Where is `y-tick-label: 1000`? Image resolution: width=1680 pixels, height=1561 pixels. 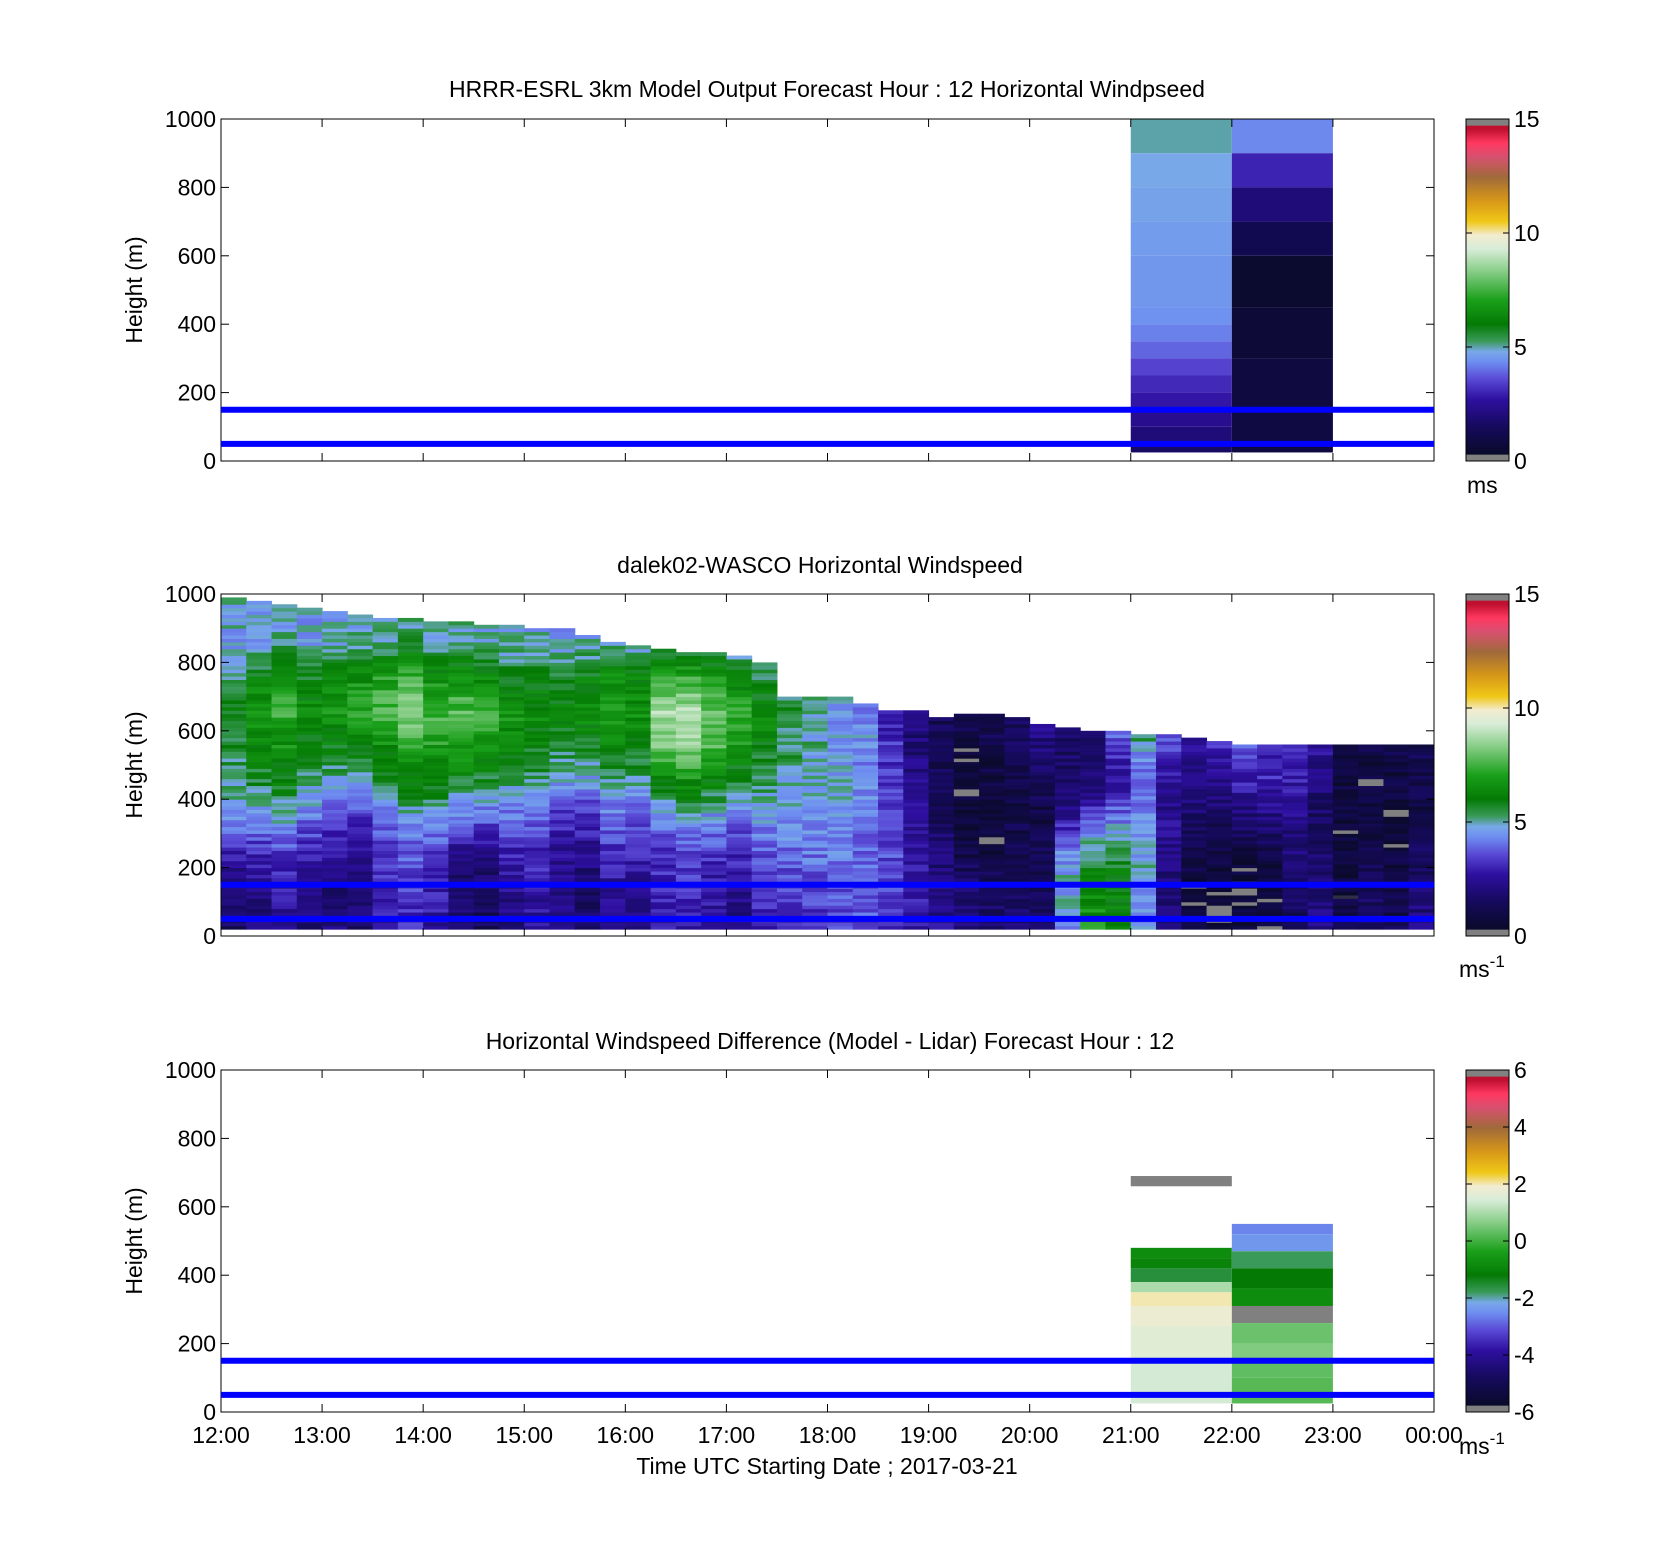
y-tick-label: 1000 is located at coordinates (190, 119).